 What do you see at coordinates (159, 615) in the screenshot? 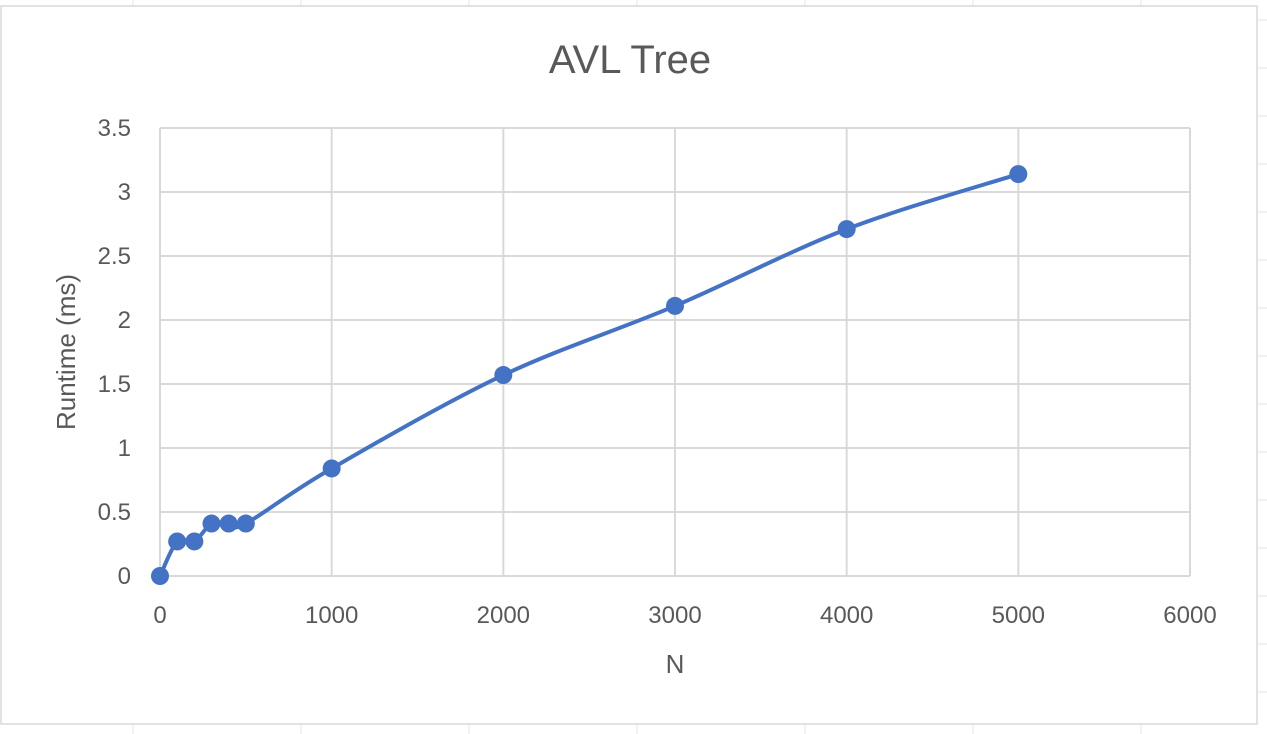
I see `x-tick-label: 0` at bounding box center [159, 615].